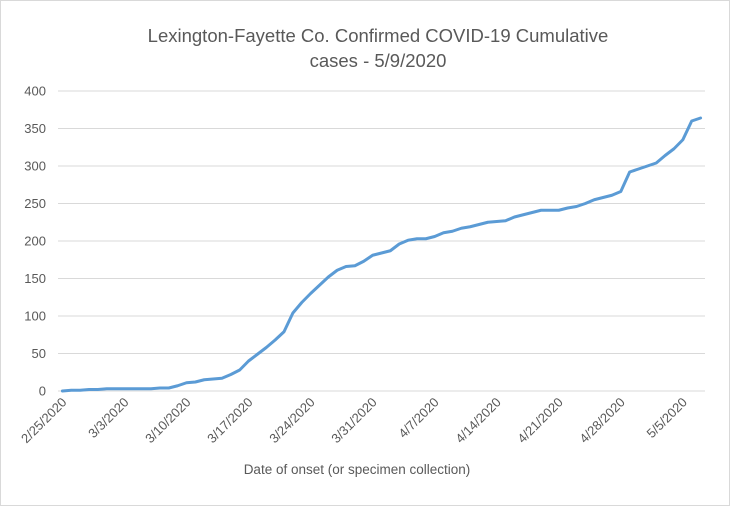 The height and width of the screenshot is (506, 730). Describe the element at coordinates (230, 421) in the screenshot. I see `x-tick-label: 3/17/2020` at that location.